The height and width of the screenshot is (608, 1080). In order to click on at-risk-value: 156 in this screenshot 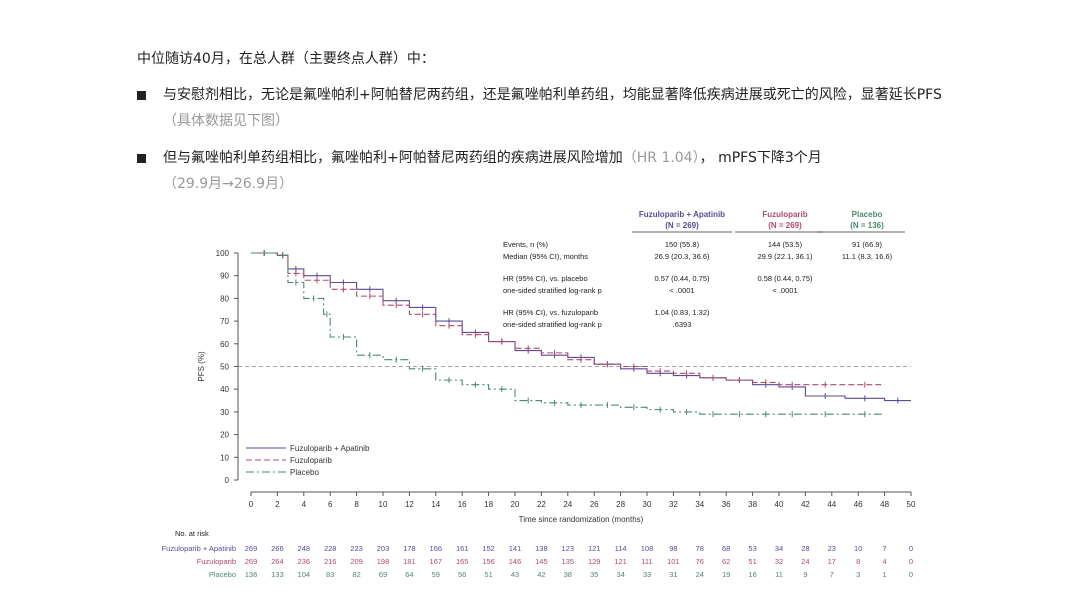, I will do `click(488, 561)`.